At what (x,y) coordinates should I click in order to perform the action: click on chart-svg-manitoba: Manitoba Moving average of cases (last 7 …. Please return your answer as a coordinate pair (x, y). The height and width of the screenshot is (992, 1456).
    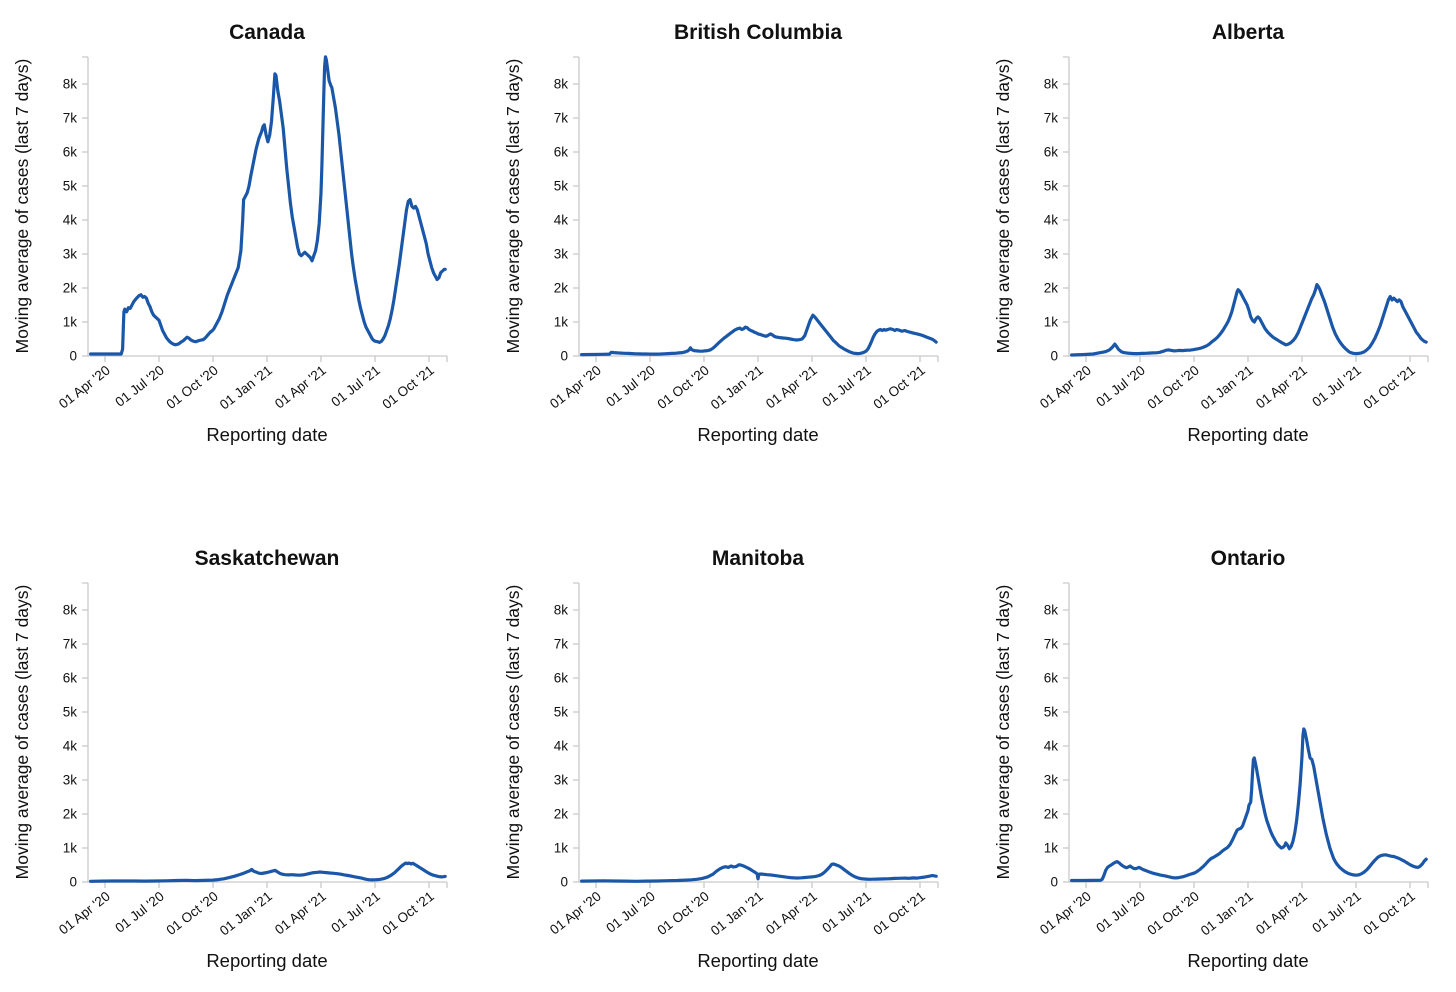
    Looking at the image, I should click on (721, 759).